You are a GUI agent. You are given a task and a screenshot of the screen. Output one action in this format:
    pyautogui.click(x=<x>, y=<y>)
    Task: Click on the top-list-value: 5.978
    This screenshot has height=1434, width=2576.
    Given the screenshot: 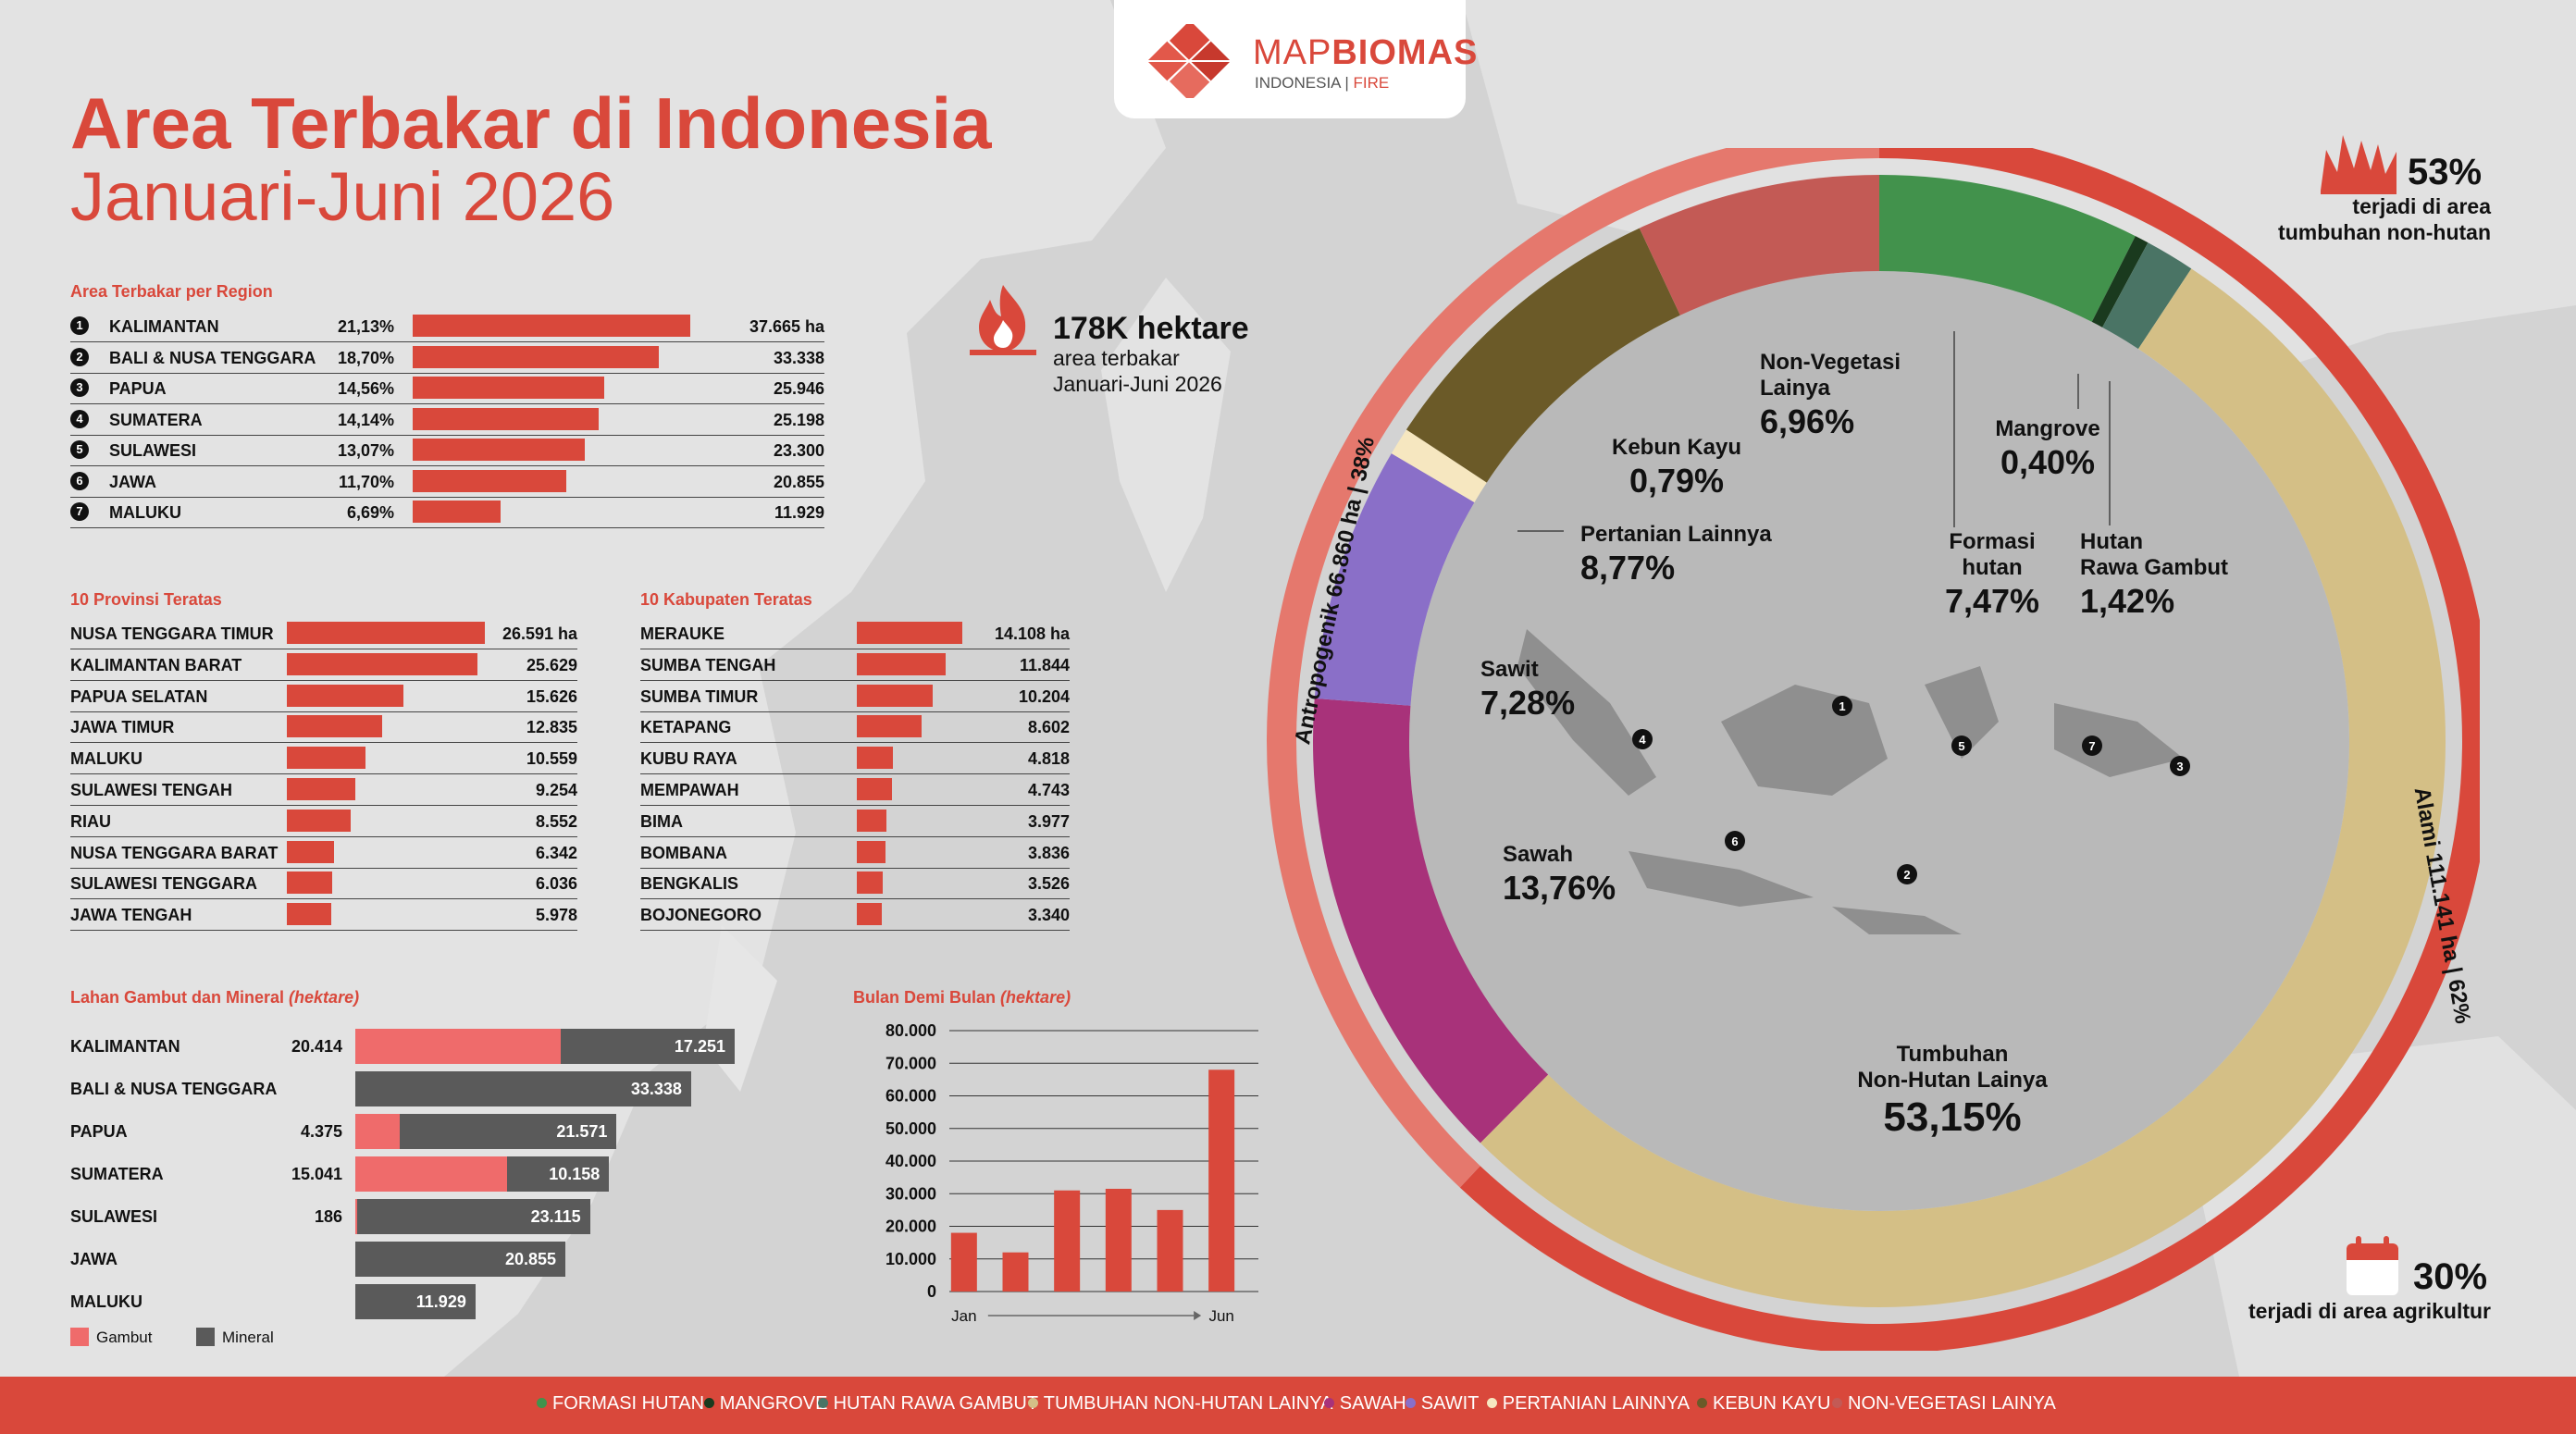 What is the action you would take?
    pyautogui.click(x=556, y=916)
    